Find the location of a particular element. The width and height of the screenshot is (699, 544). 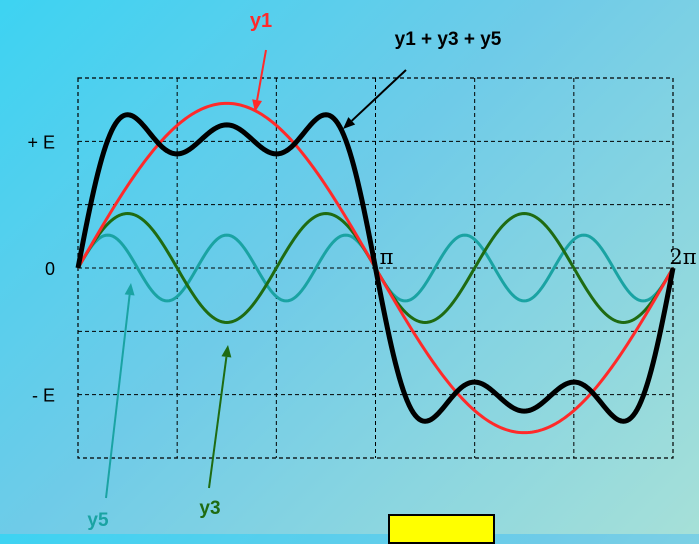

ytick-minus-e: - E is located at coordinates (43, 396).